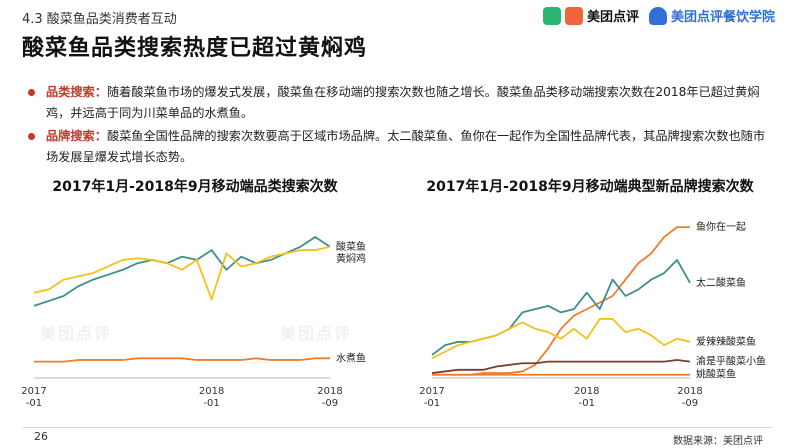 The image size is (793, 448). I want to click on series-label: 姚酸菜鱼, so click(716, 374).